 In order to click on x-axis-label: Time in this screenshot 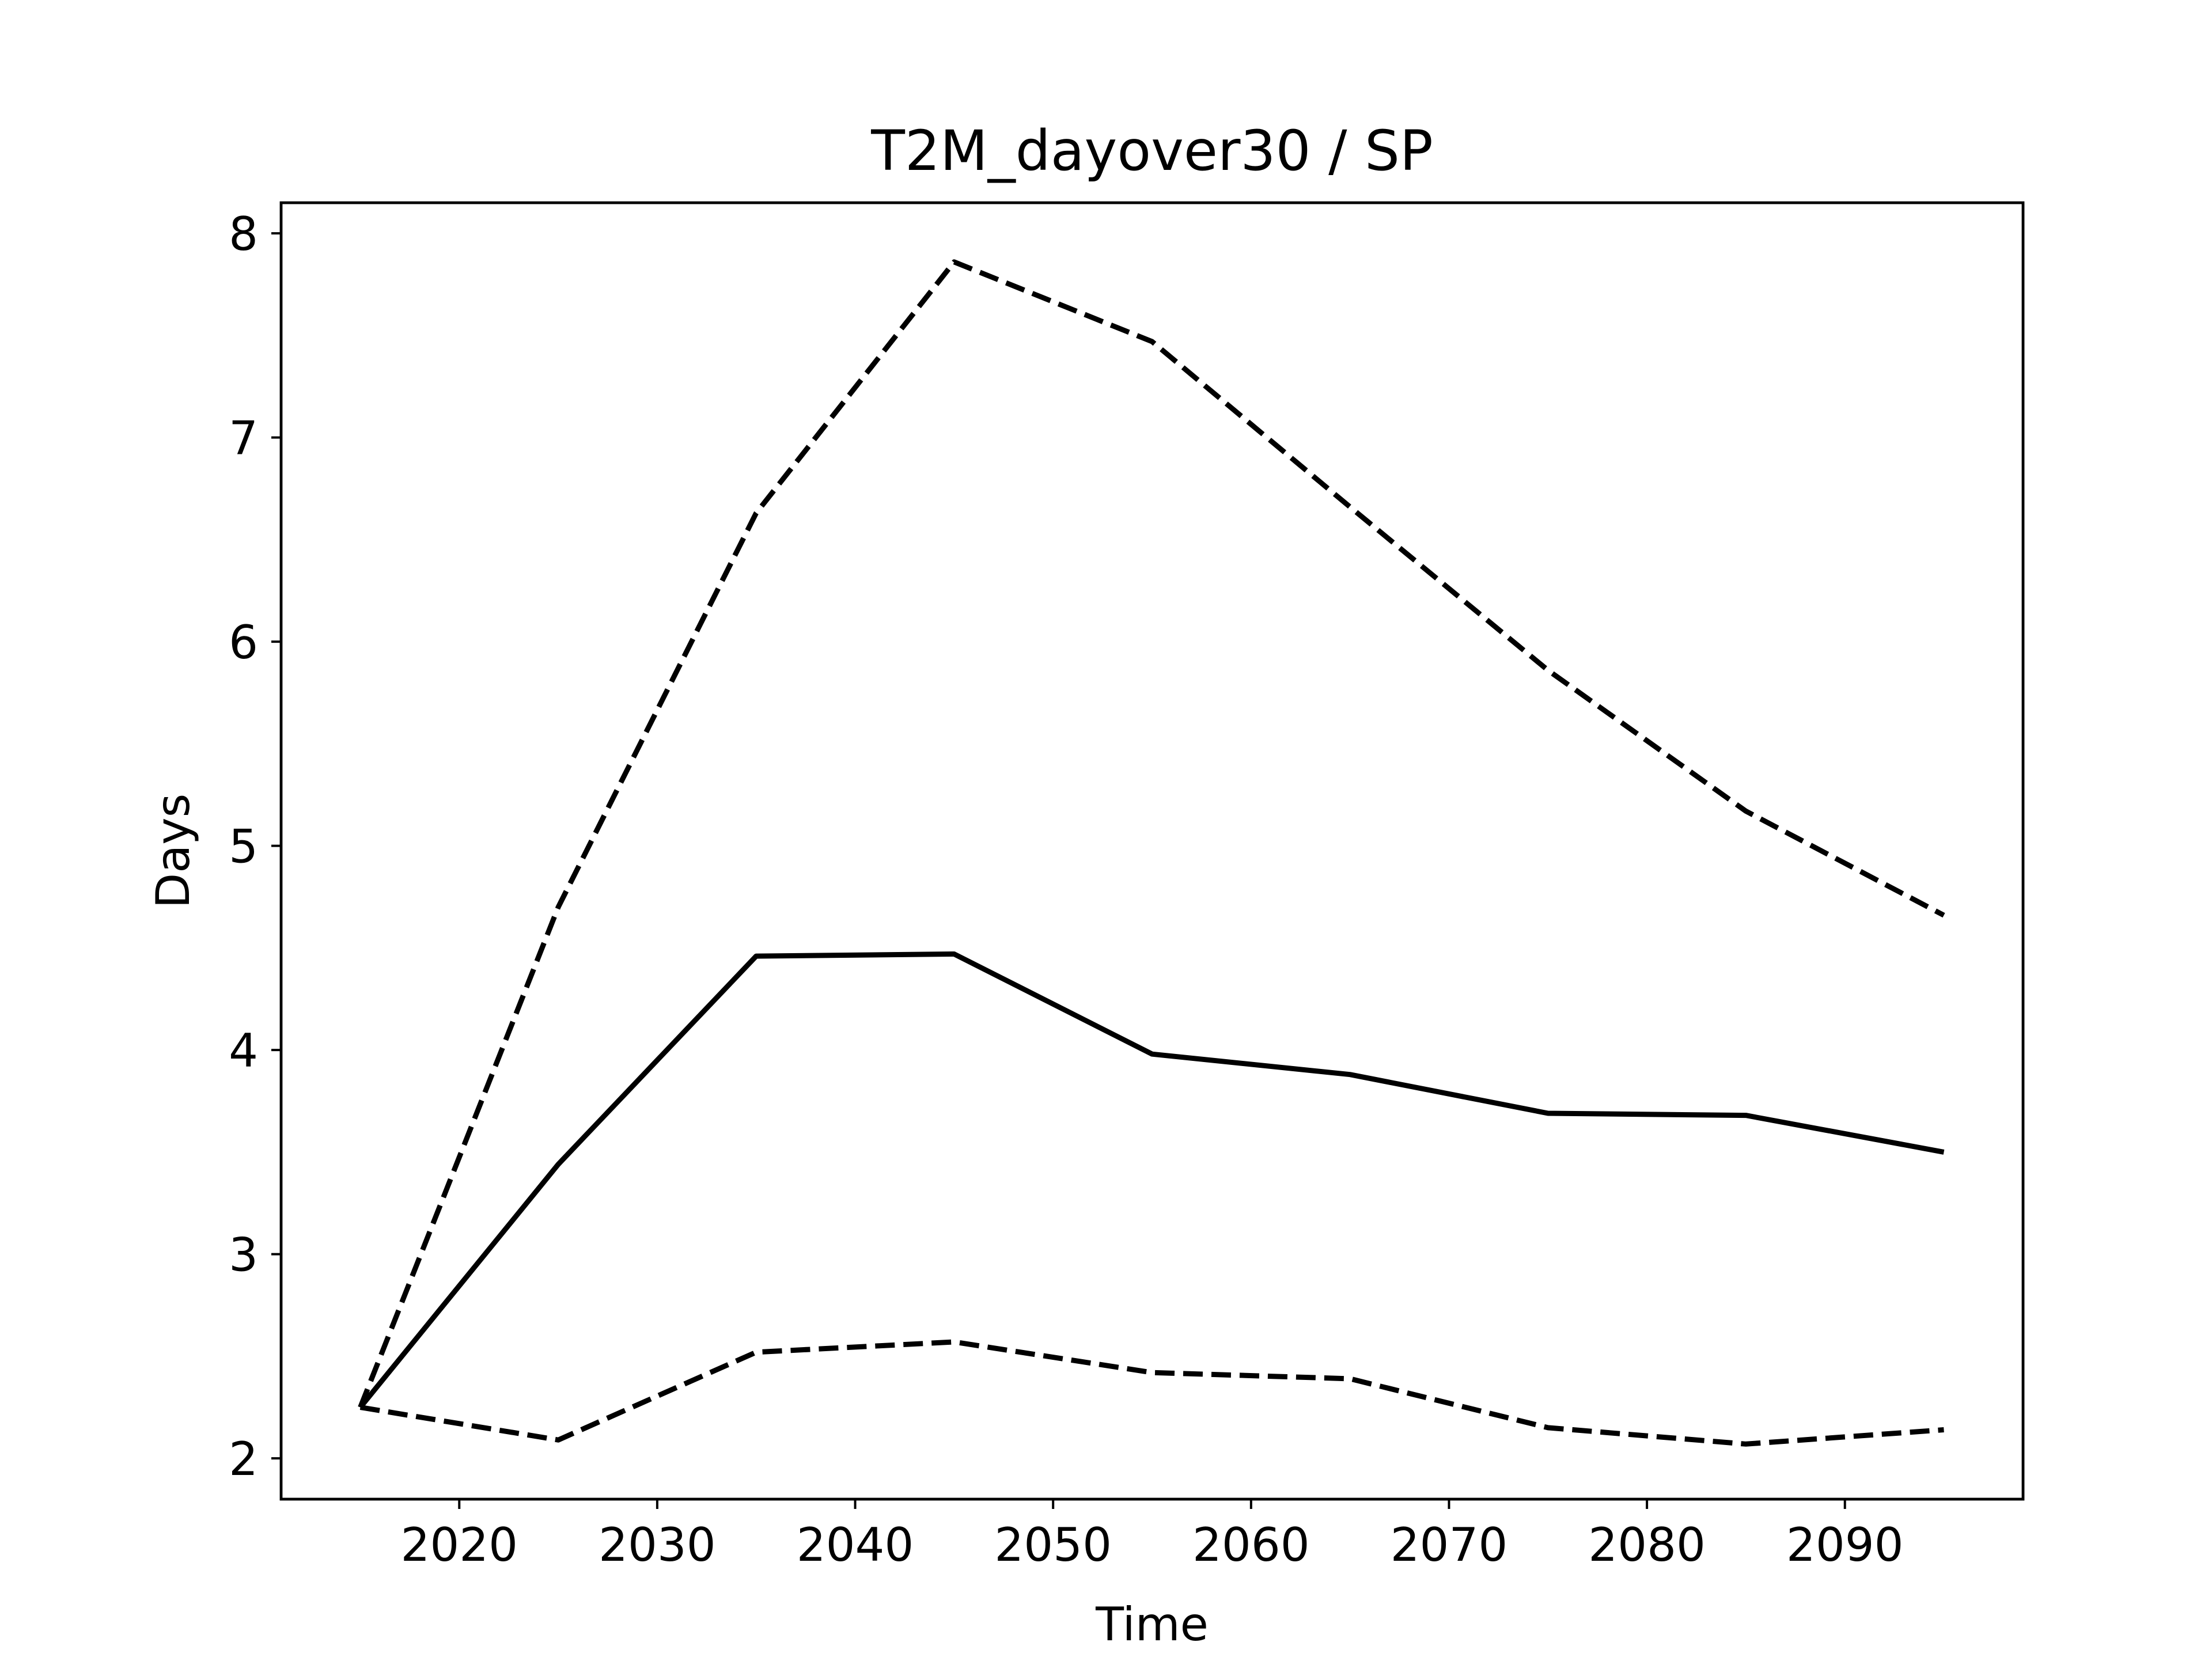, I will do `click(1152, 1624)`.